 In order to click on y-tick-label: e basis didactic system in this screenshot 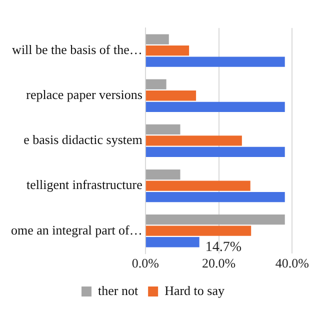, I will do `click(83, 140)`.